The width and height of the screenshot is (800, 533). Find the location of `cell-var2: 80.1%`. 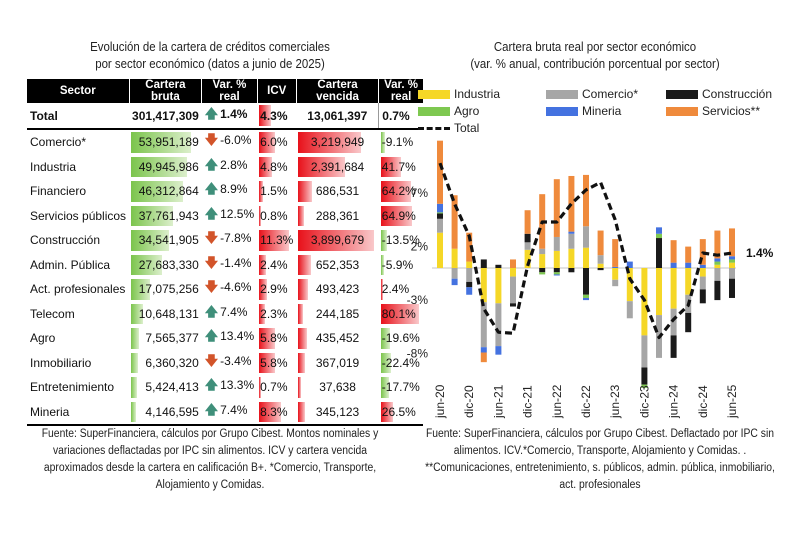

cell-var2: 80.1% is located at coordinates (401, 314).